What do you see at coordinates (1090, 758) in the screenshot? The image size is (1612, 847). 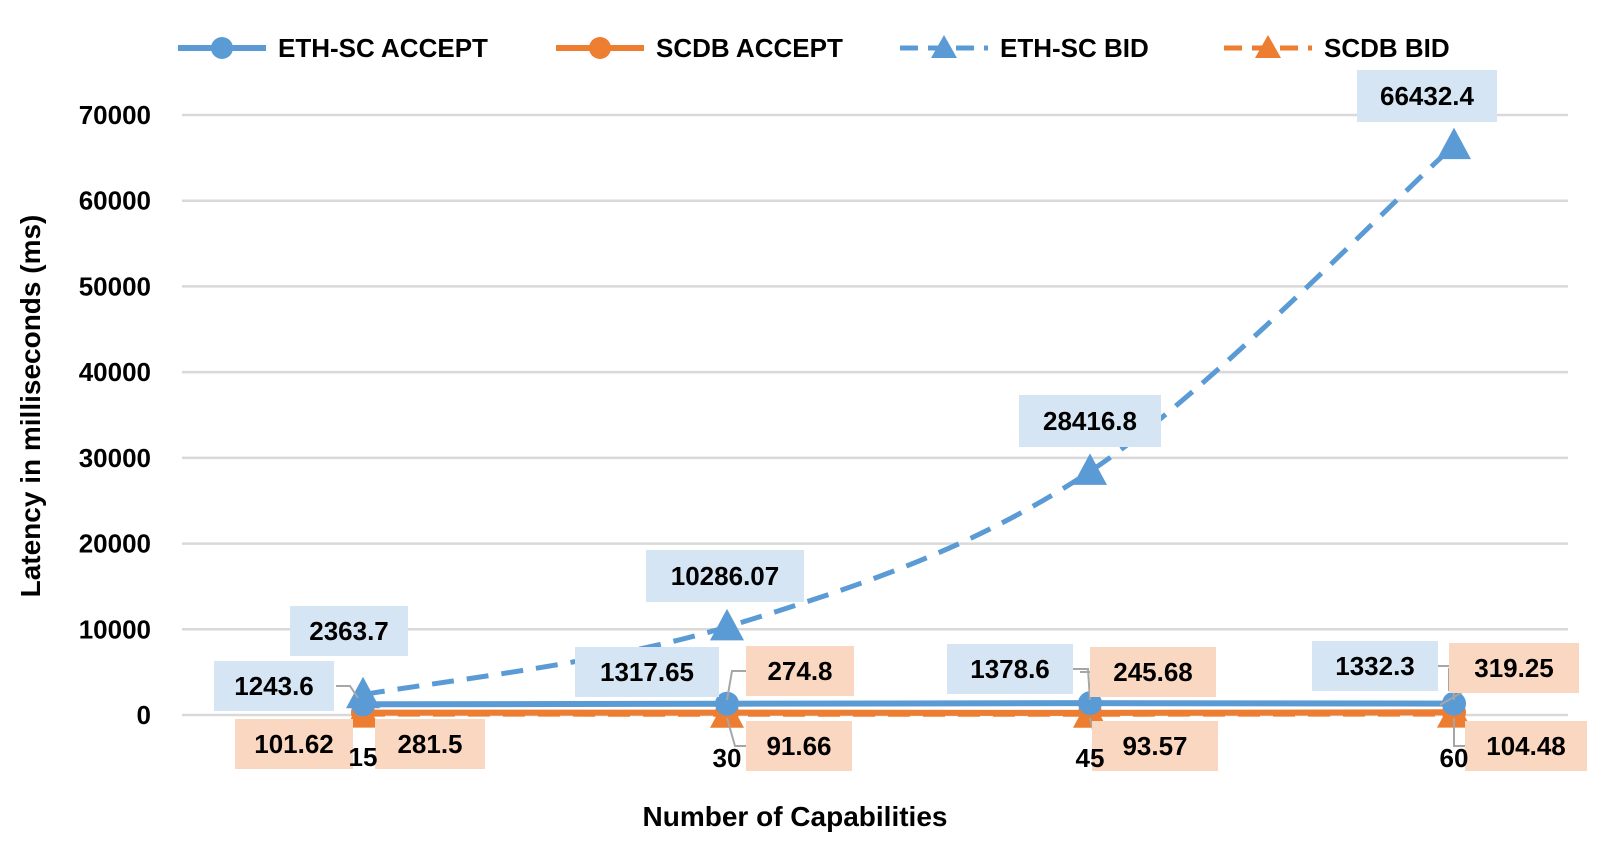 I see `x-tick-label: 45` at bounding box center [1090, 758].